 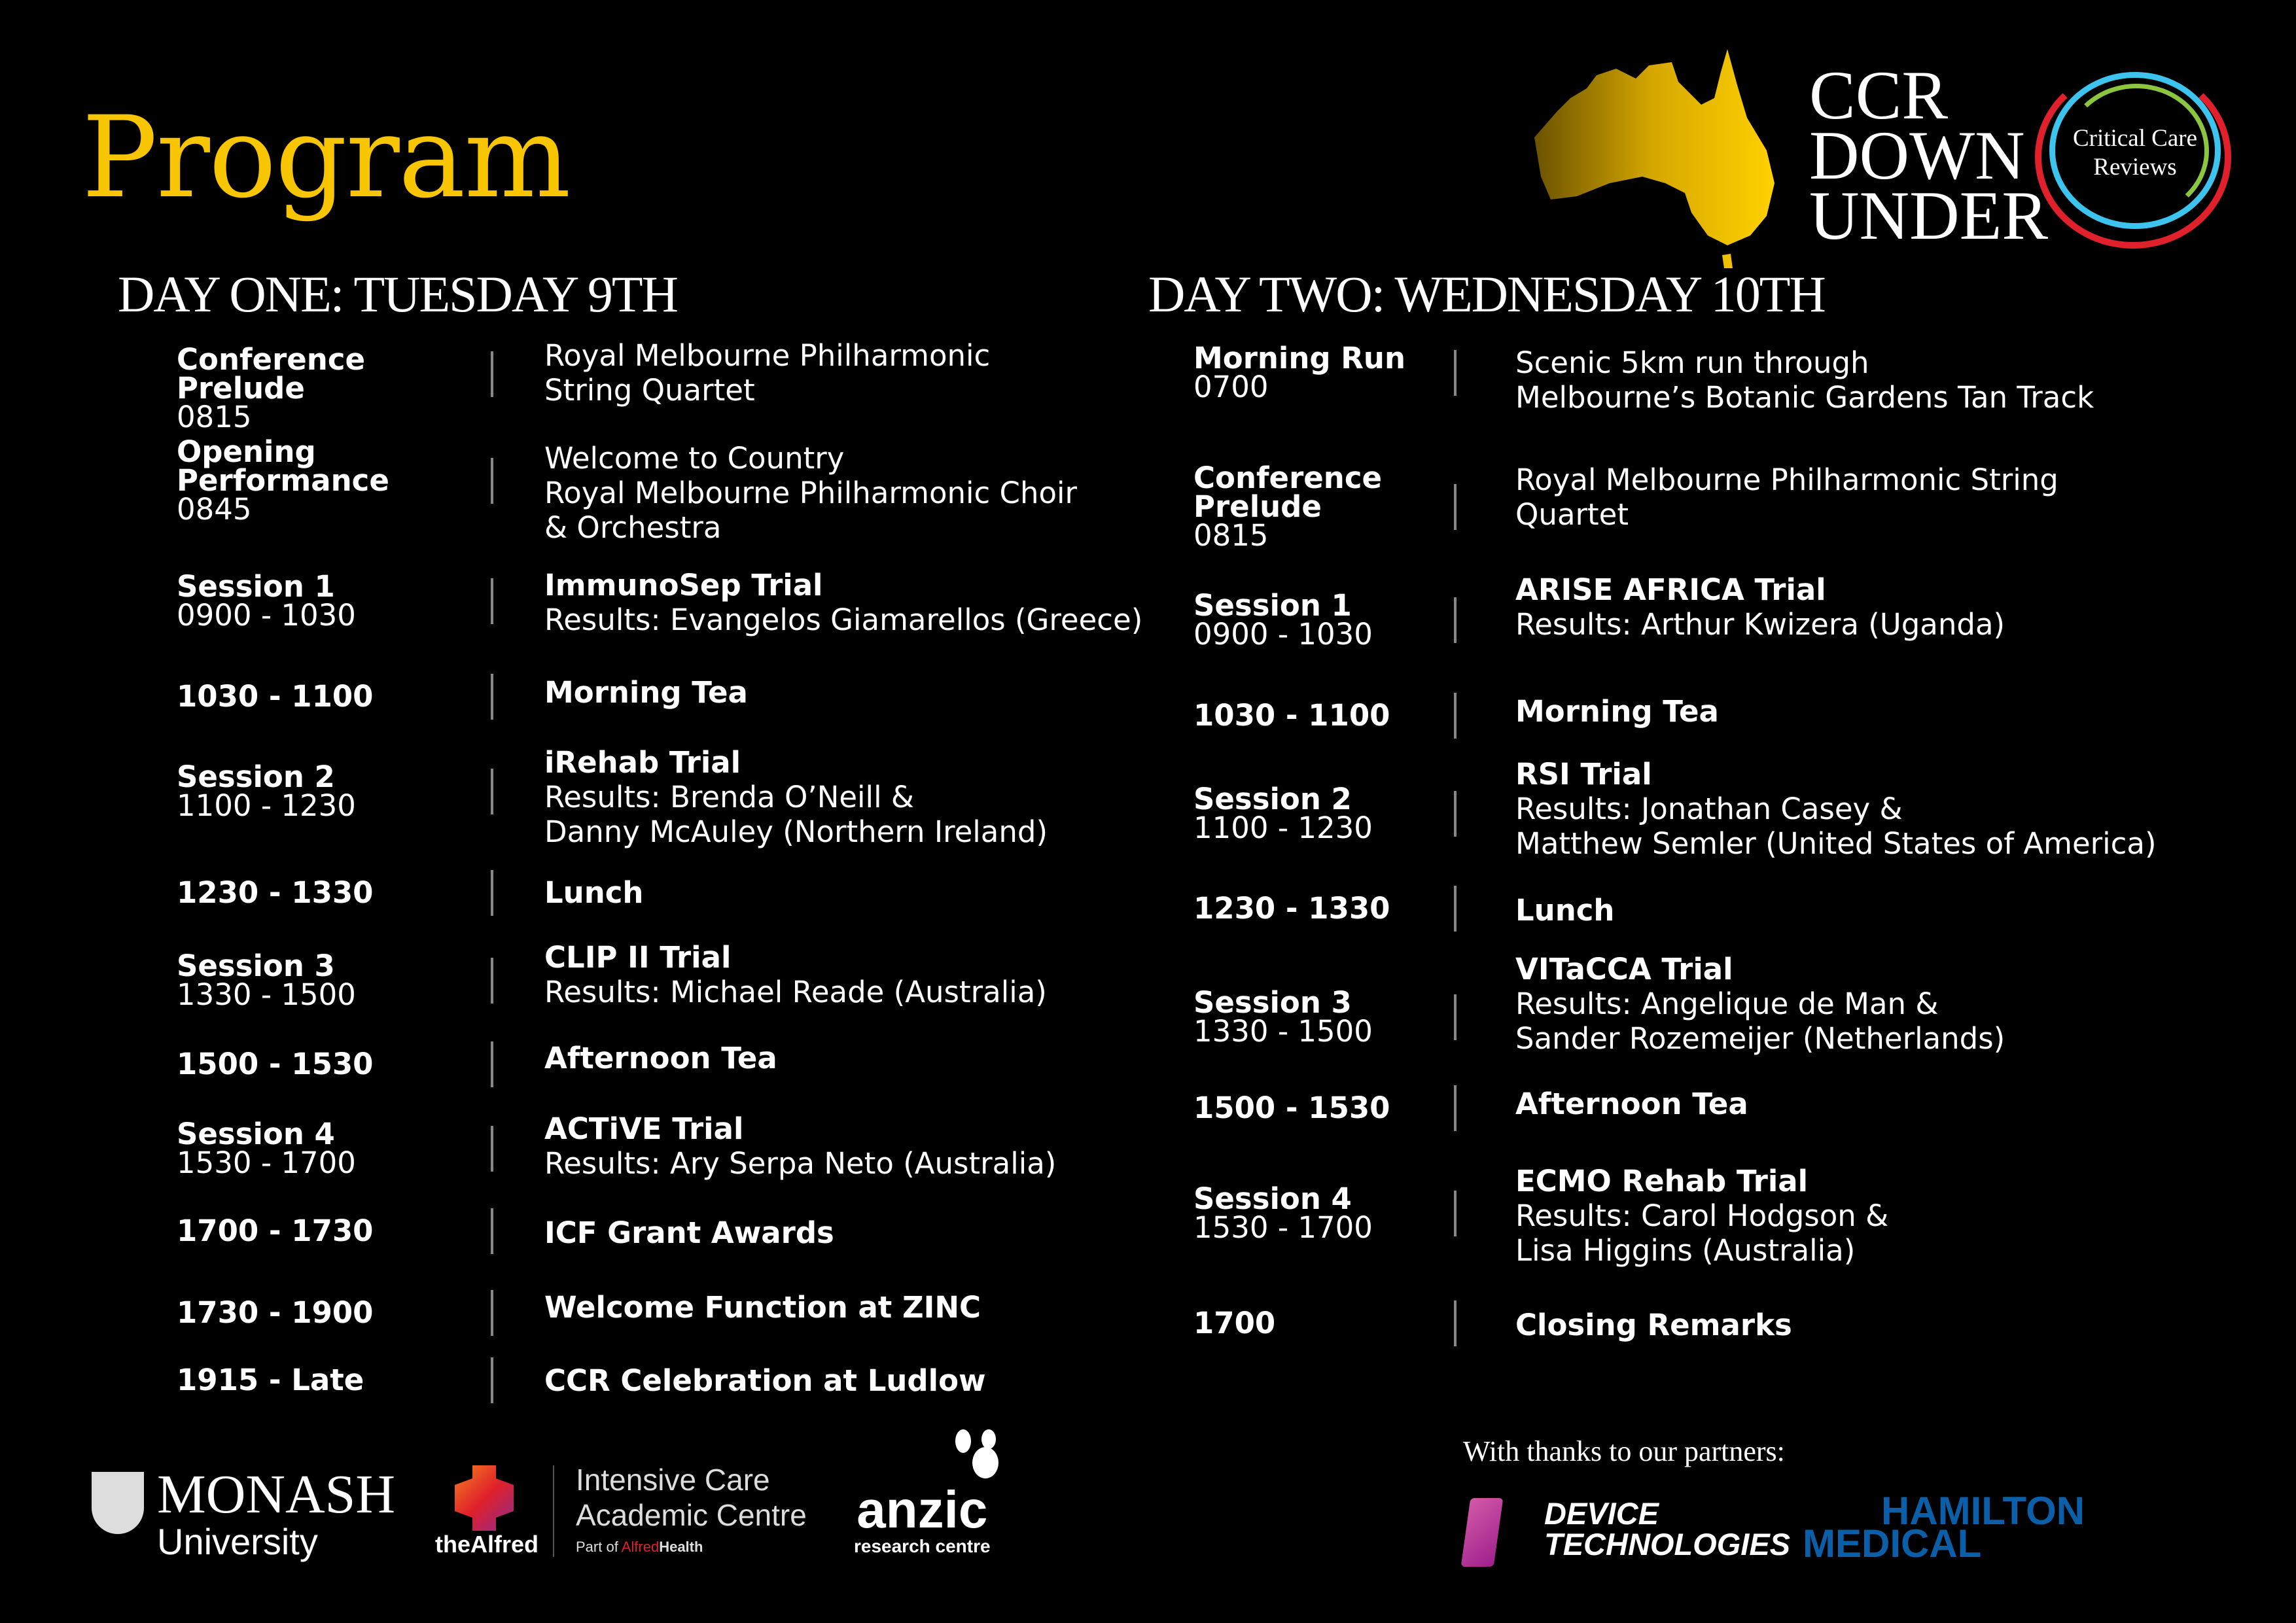 I want to click on alfred-logo: theAlfred, so click(x=487, y=1545).